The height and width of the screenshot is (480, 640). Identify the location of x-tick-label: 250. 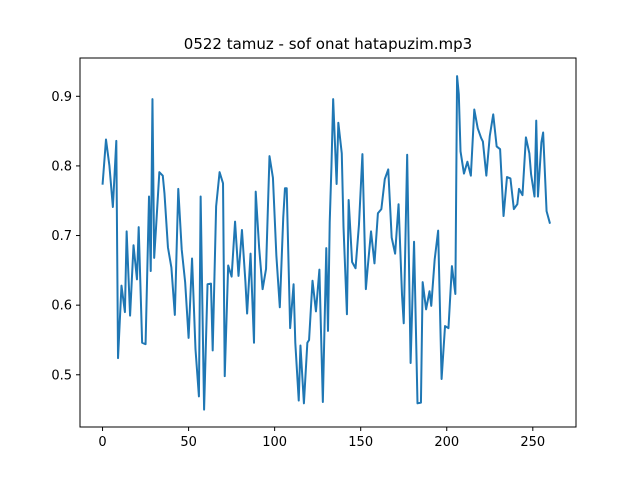
(532, 442).